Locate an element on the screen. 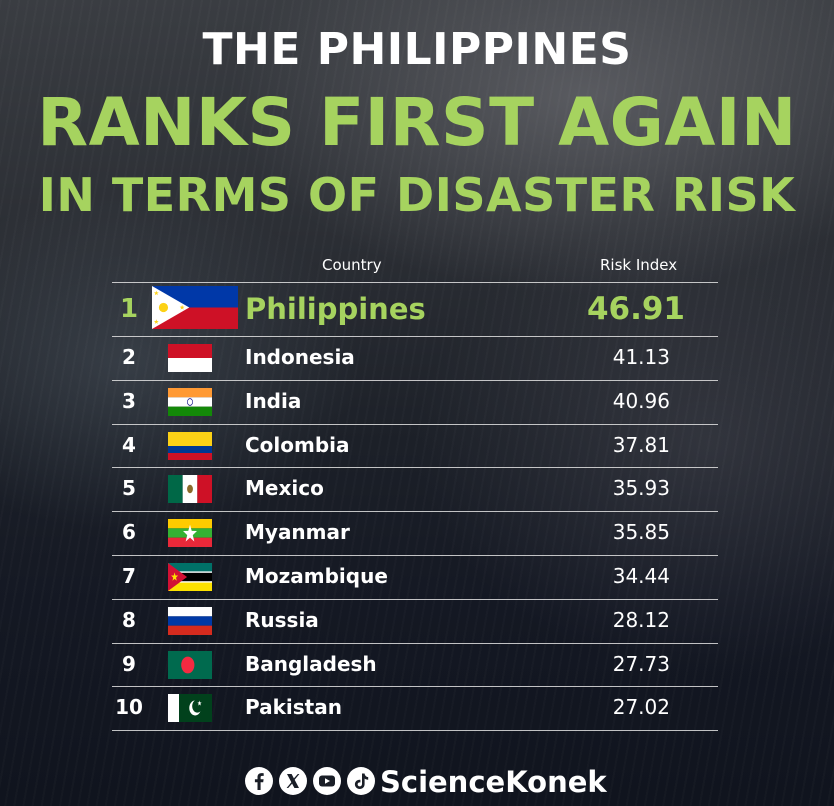 This screenshot has height=806, width=834. country-name: Indonesia is located at coordinates (300, 357).